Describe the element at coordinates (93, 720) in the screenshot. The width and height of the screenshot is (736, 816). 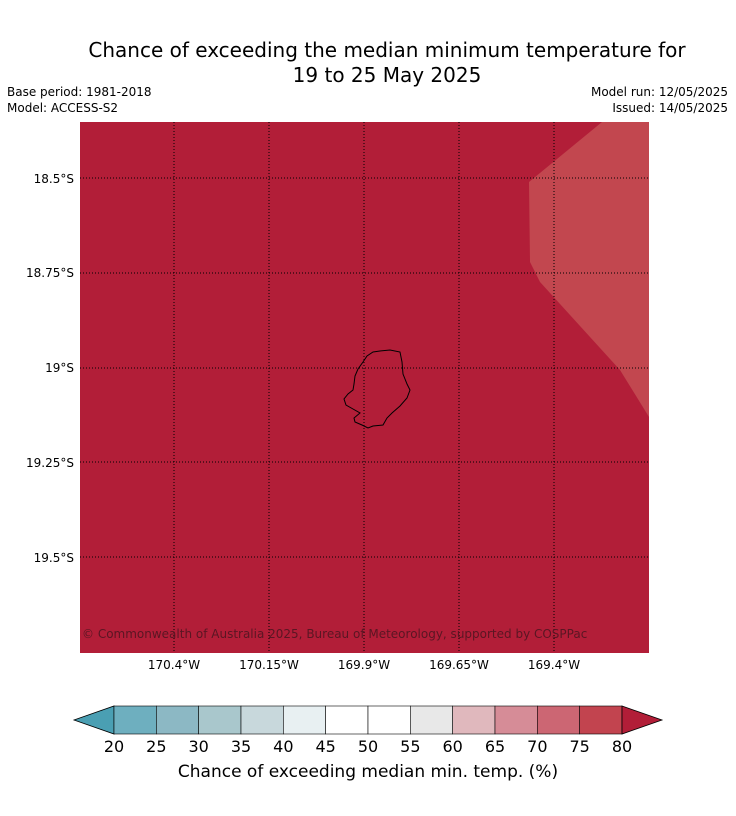
I see `colorbar-extend-low` at that location.